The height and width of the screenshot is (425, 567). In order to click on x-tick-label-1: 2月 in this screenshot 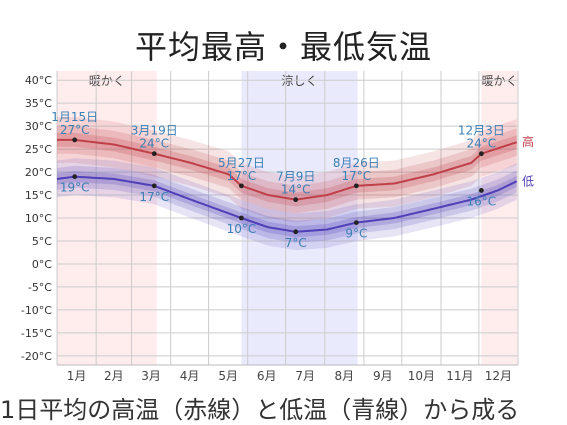, I will do `click(114, 376)`.